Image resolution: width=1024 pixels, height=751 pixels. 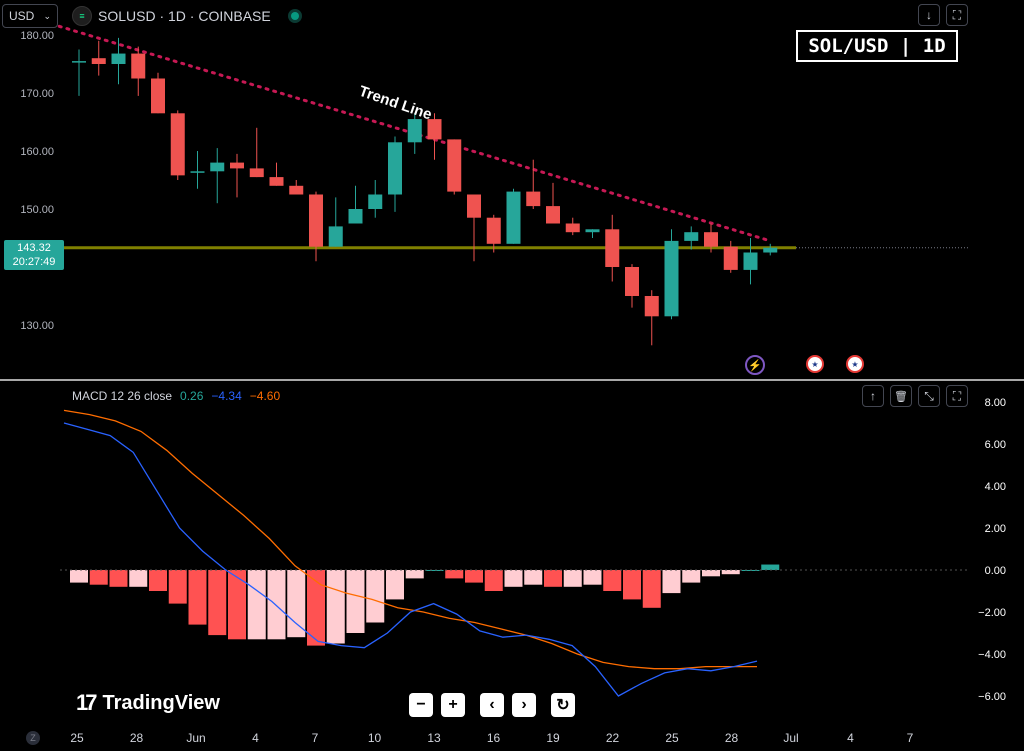 What do you see at coordinates (37, 210) in the screenshot?
I see `price-tick-label: 150.00` at bounding box center [37, 210].